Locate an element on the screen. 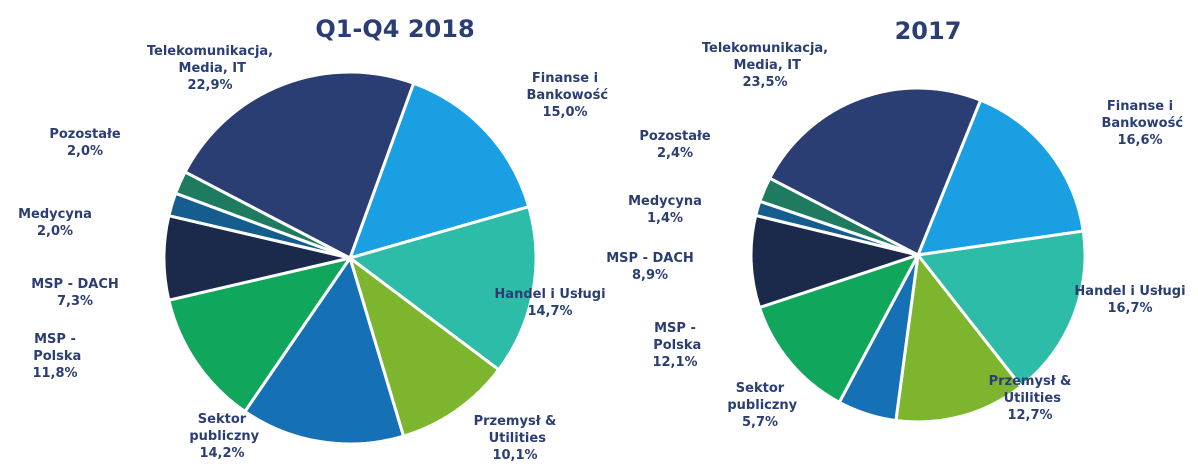  value-label: 10,1% is located at coordinates (514, 455).